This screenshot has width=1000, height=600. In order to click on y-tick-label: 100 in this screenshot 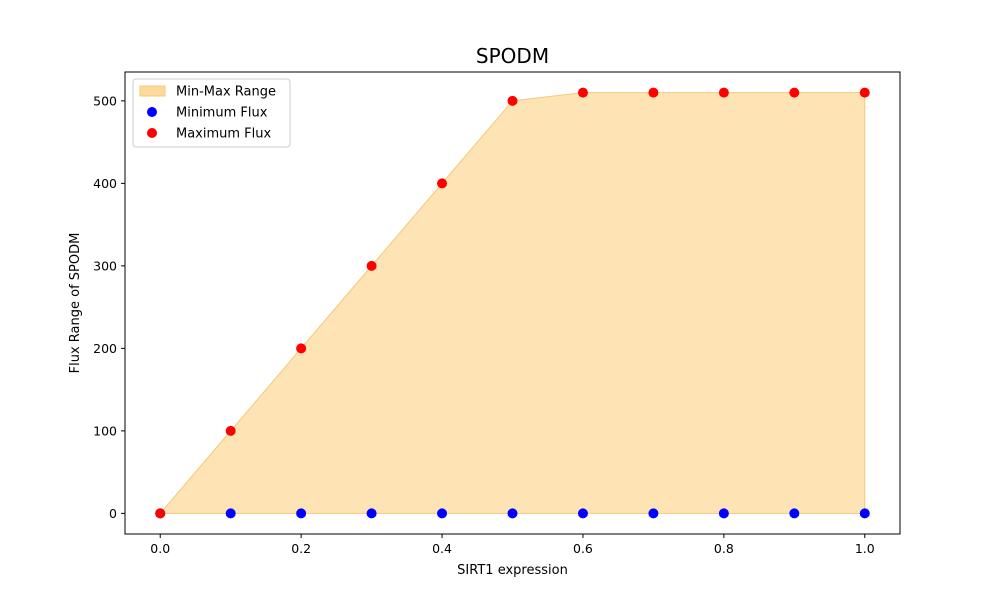, I will do `click(105, 430)`.